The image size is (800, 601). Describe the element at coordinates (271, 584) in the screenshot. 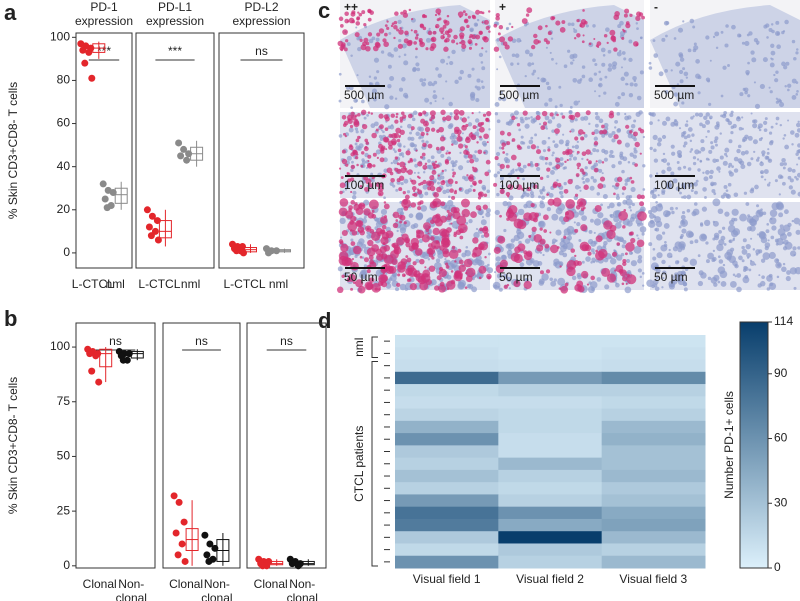

I see `x-tick-label: Clonal` at that location.